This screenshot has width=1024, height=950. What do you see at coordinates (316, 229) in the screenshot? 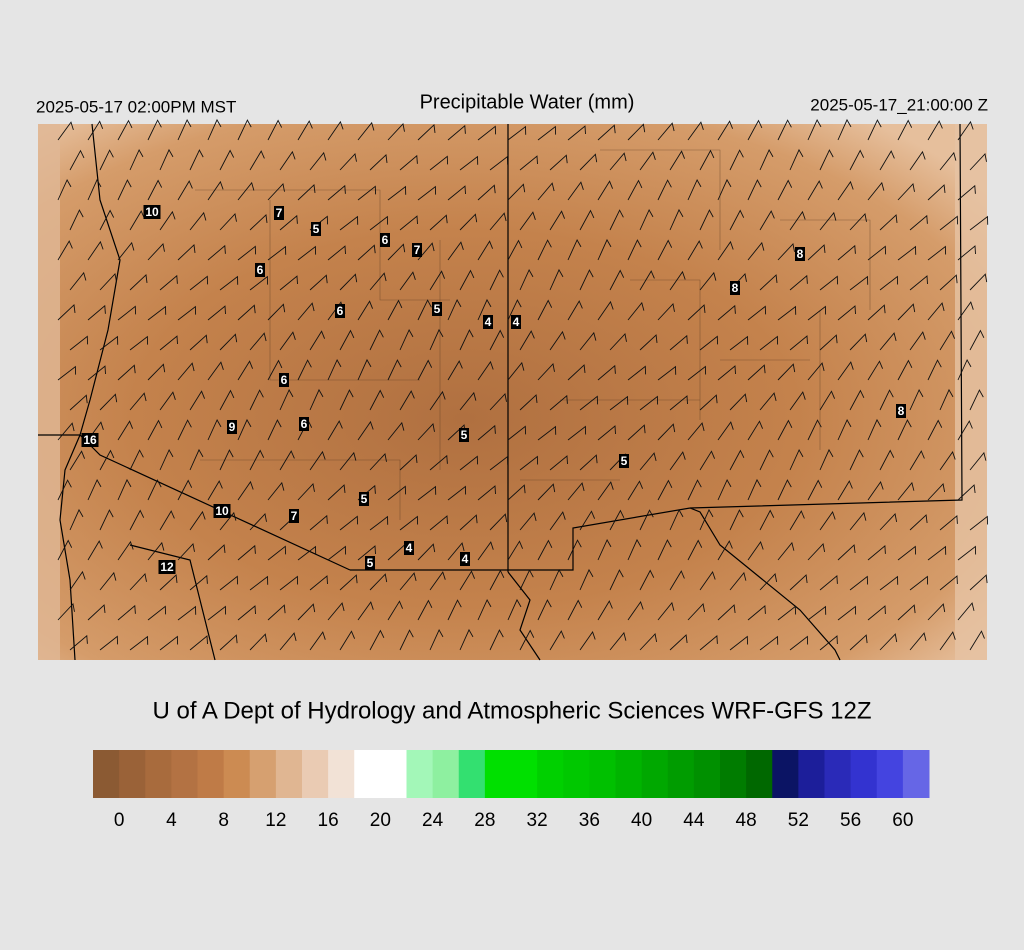
I see `station-value: 5` at bounding box center [316, 229].